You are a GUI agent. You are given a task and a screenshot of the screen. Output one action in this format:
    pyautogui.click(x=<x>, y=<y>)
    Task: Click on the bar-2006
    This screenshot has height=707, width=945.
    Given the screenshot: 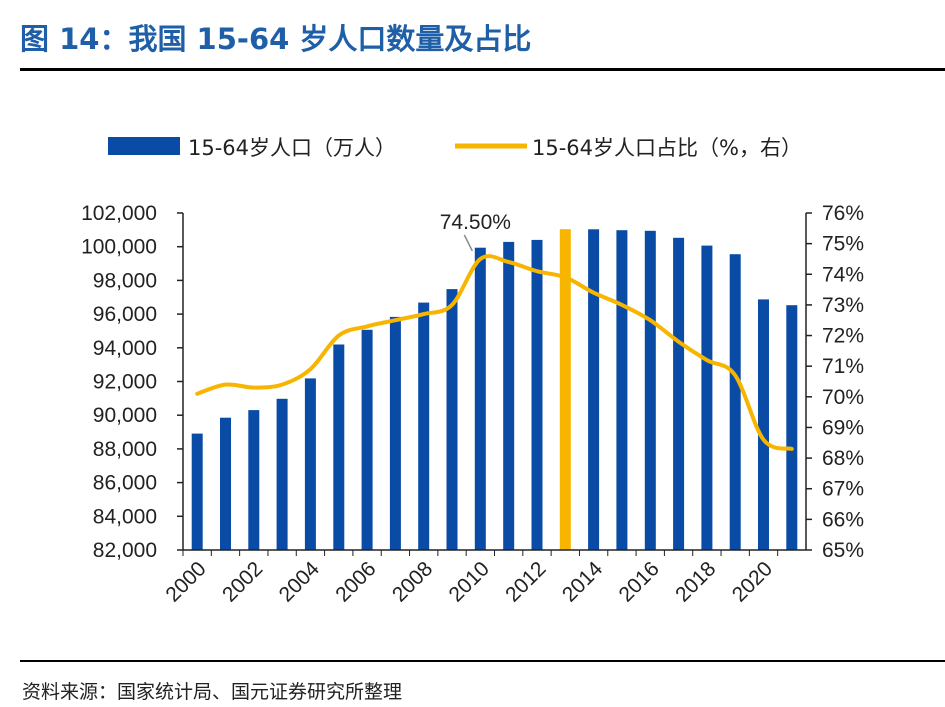 What is the action you would take?
    pyautogui.click(x=367, y=439)
    